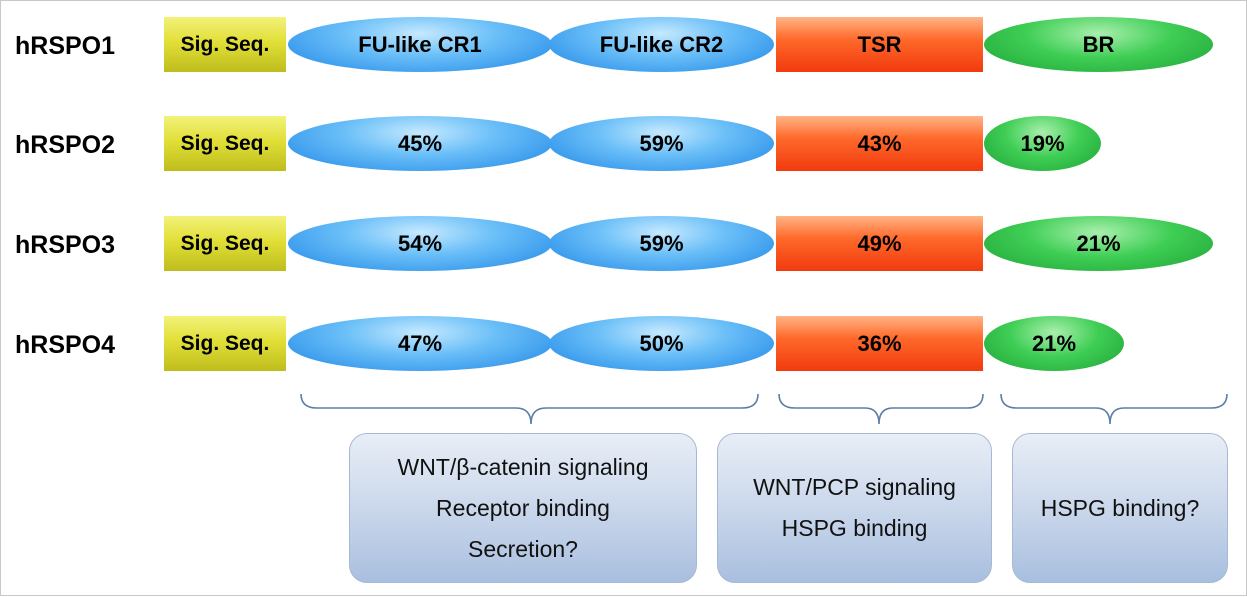  I want to click on function-text: Secretion?, so click(523, 548).